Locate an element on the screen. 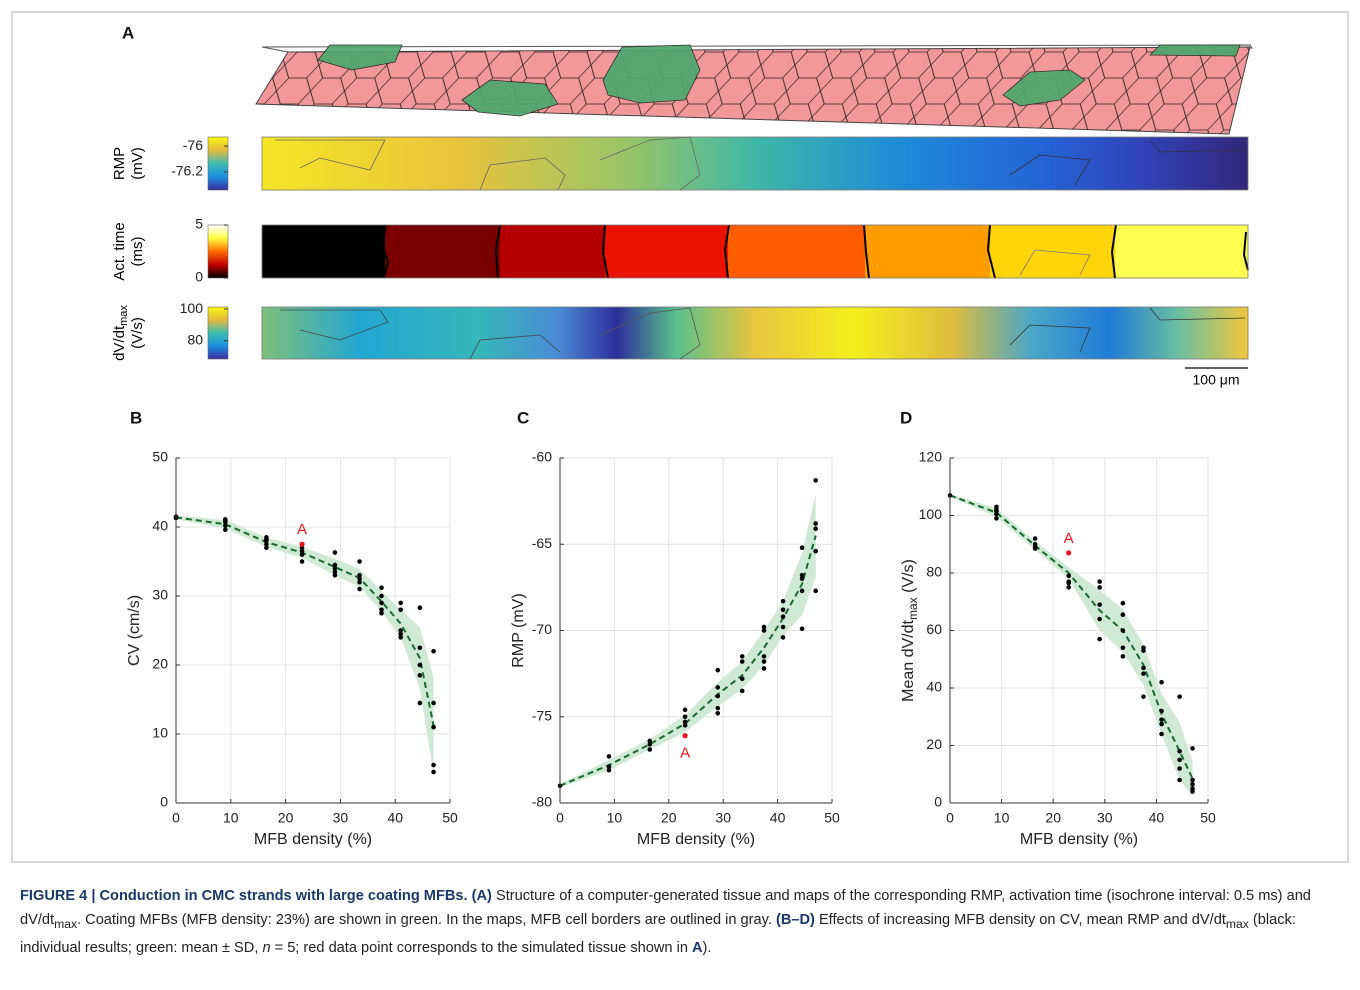 The image size is (1360, 990). y-axis-label: Mean dV/dtmax (V/s) is located at coordinates (910, 630).